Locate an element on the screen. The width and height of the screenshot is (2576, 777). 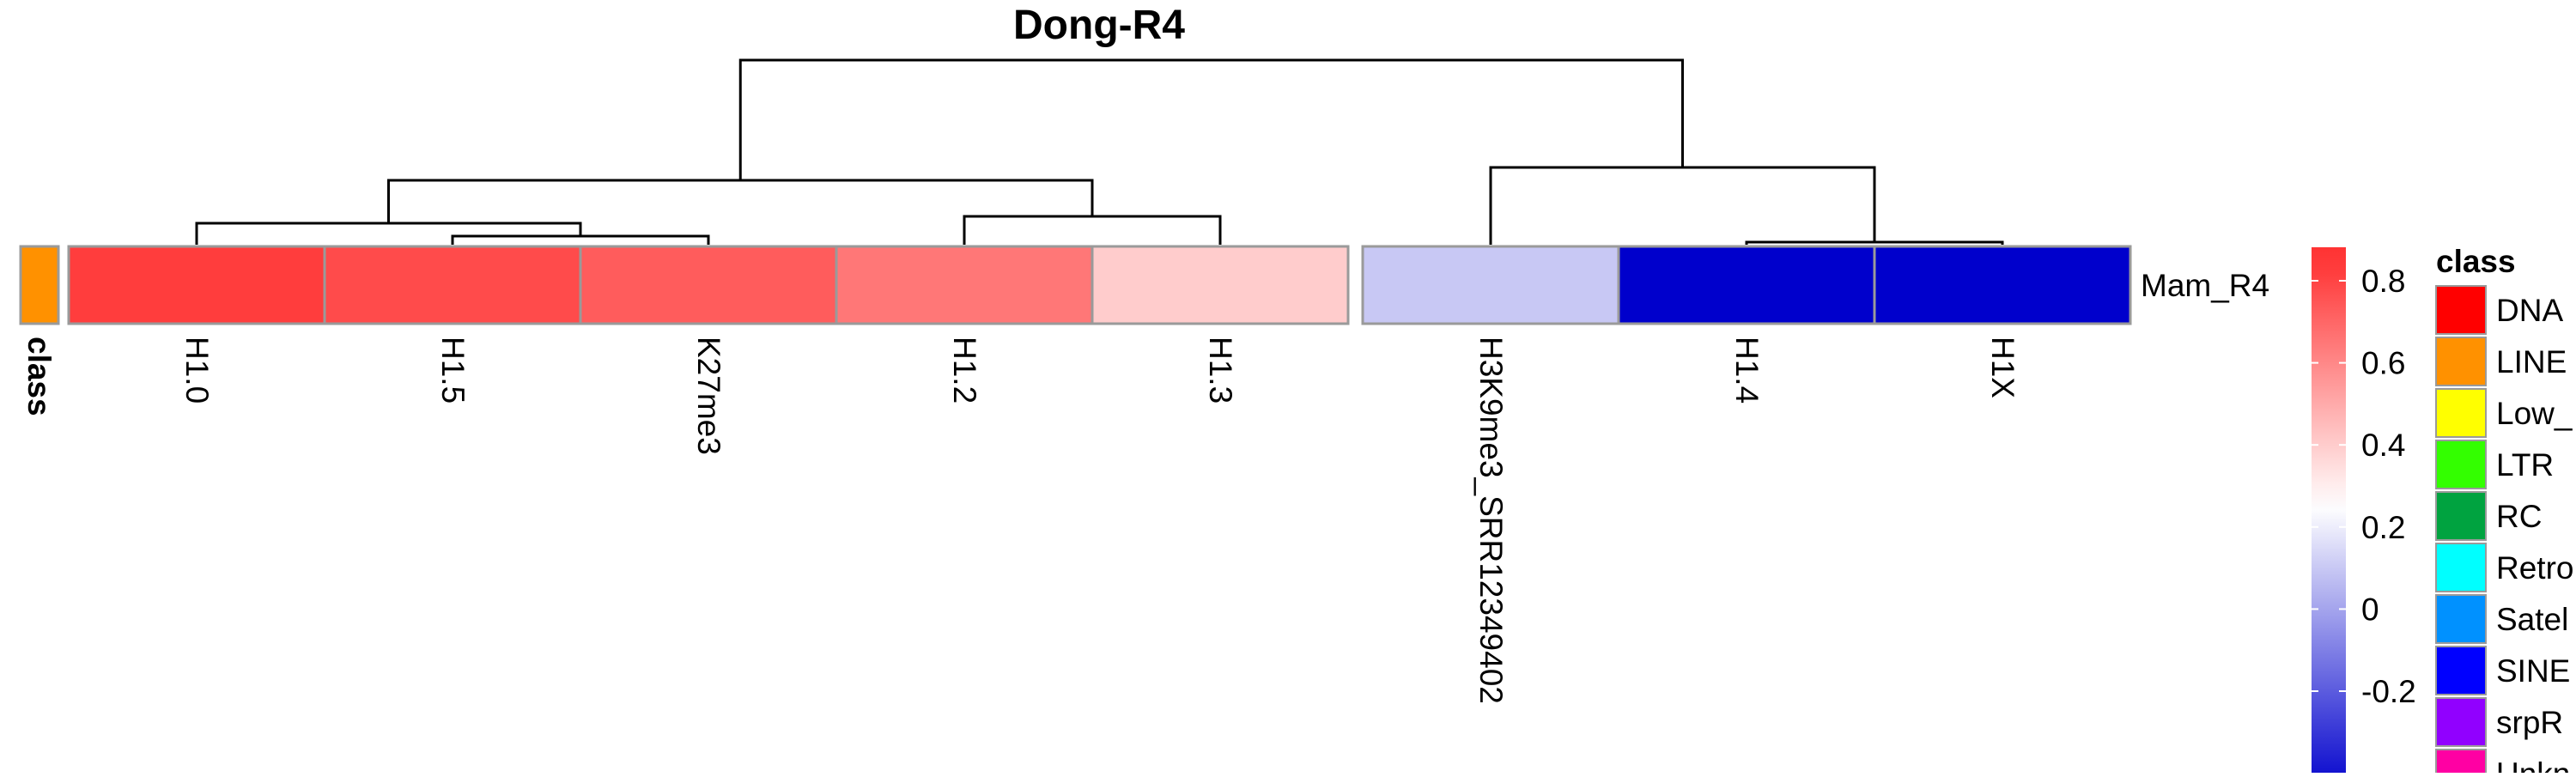
class-legend-label-dna: DNA is located at coordinates (2529, 310).